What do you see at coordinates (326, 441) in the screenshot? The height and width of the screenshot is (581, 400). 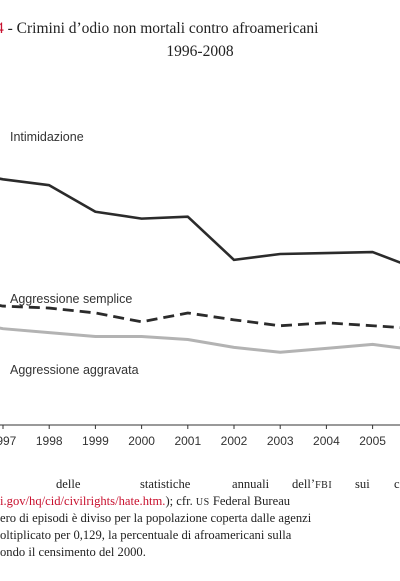 I see `x-tick-label: 2004` at bounding box center [326, 441].